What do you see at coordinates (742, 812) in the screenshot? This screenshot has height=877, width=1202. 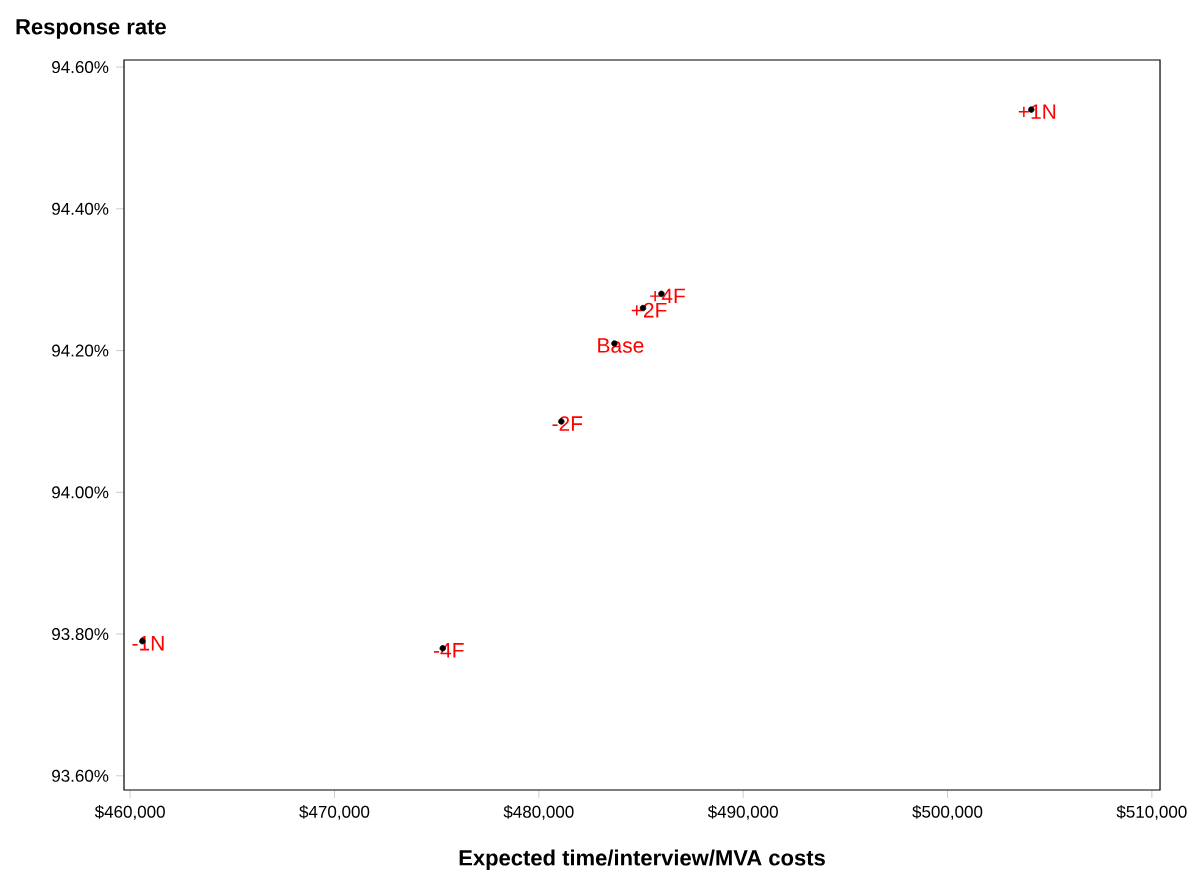 I see `x-tick-label: $490,000` at bounding box center [742, 812].